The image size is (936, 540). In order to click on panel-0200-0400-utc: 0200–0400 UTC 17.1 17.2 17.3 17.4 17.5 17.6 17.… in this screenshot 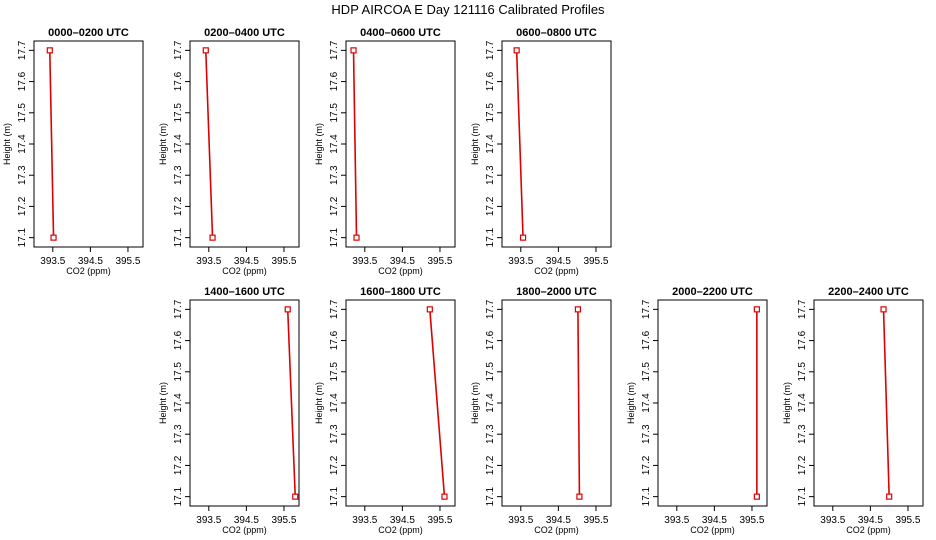, I will do `click(229, 151)`.